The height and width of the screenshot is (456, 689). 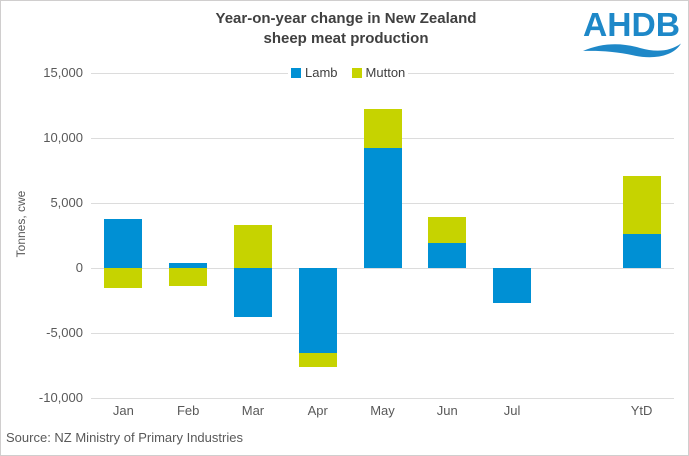 I want to click on ahdb-logo-wave, so click(x=632, y=50).